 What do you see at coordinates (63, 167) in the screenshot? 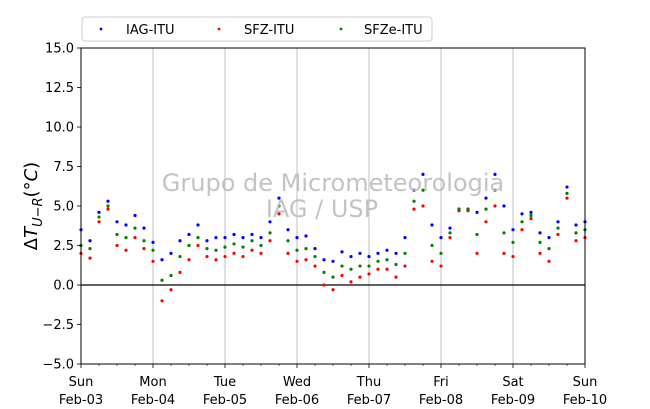
I see `y-tick-label: 7.5` at bounding box center [63, 167].